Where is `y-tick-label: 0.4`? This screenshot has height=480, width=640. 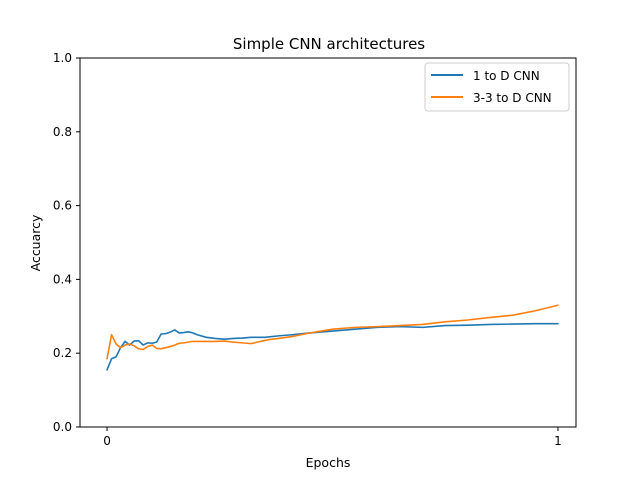
y-tick-label: 0.4 is located at coordinates (62, 279).